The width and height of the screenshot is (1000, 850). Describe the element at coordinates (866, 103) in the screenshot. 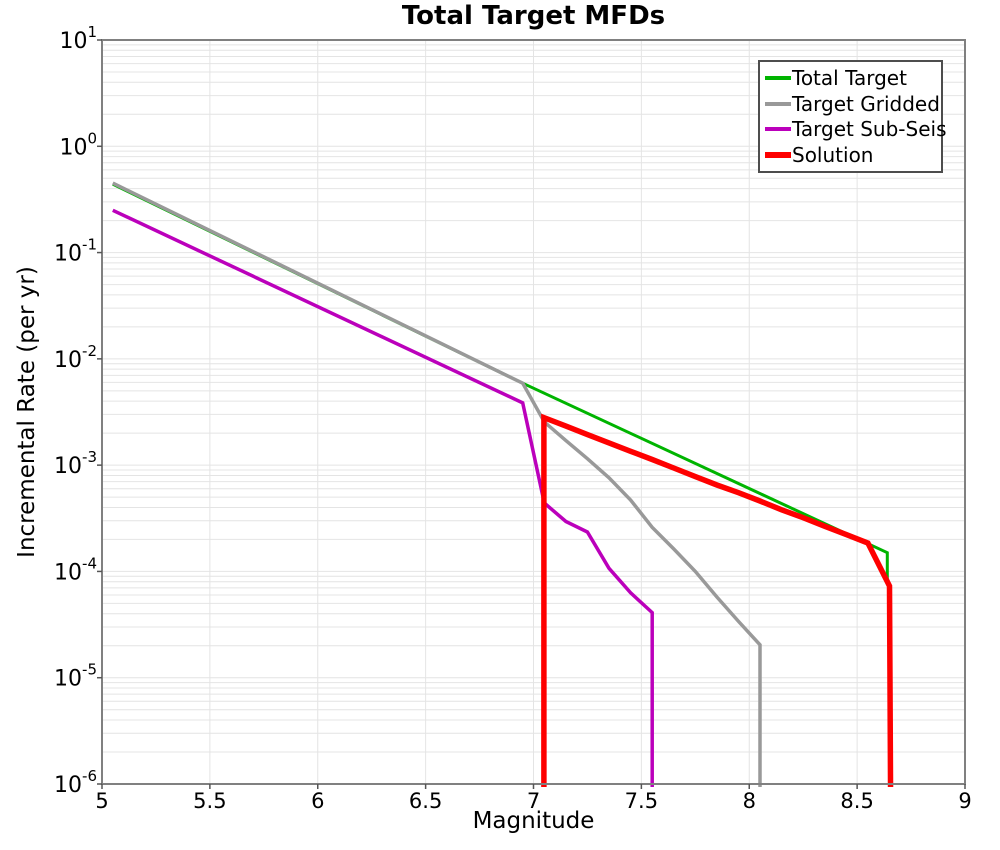

I see `legend-label: Target Gridded` at that location.